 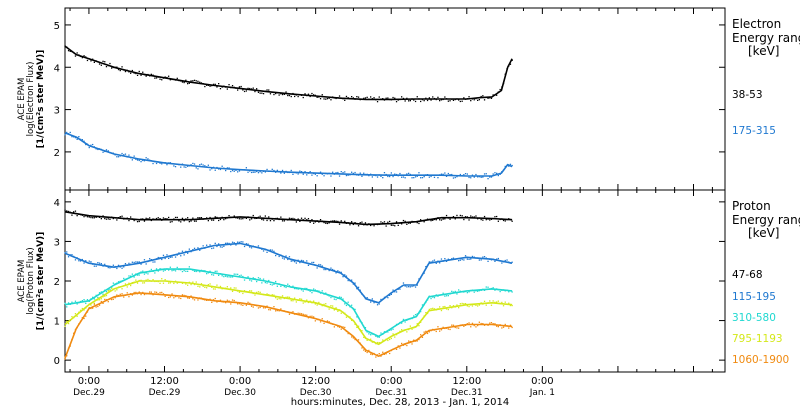 What do you see at coordinates (57, 203) in the screenshot?
I see `y-tick-label: 4` at bounding box center [57, 203].